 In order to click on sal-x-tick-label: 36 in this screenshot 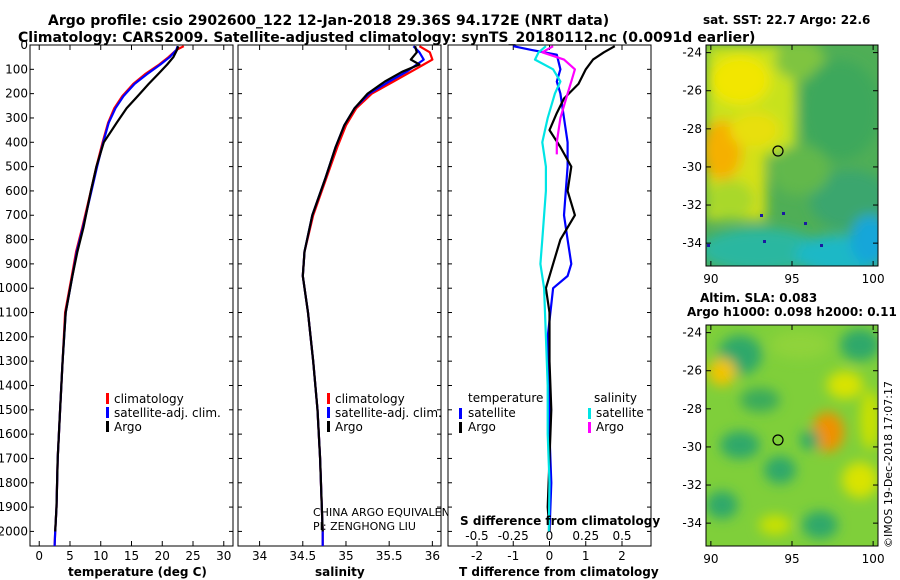, I will do `click(432, 556)`.